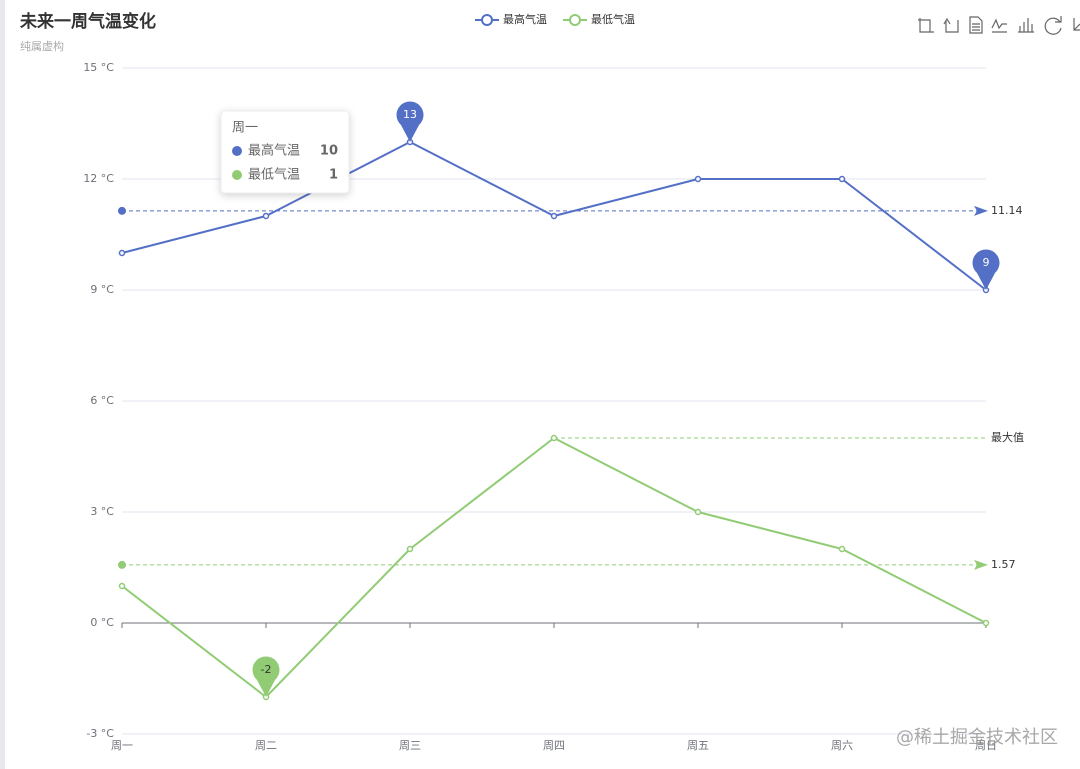 This screenshot has height=769, width=1080. I want to click on x-tick-label: 周一, so click(122, 745).